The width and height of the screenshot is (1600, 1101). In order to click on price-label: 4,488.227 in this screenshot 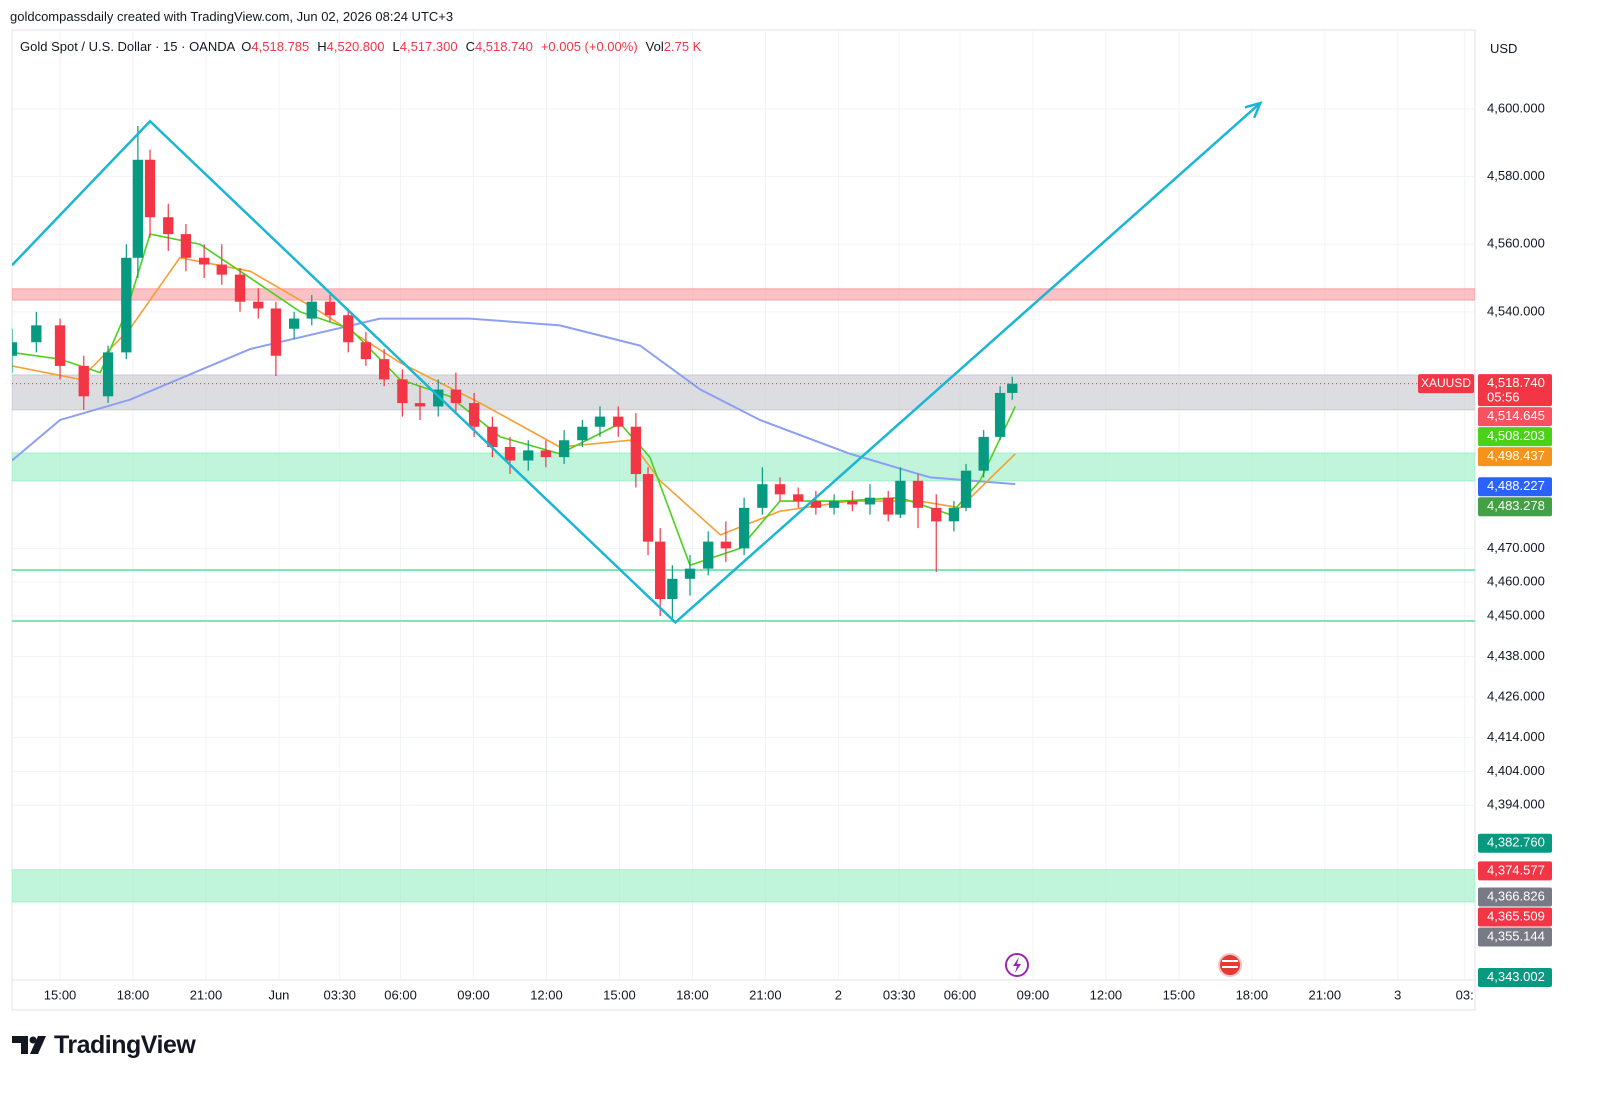, I will do `click(1516, 485)`.